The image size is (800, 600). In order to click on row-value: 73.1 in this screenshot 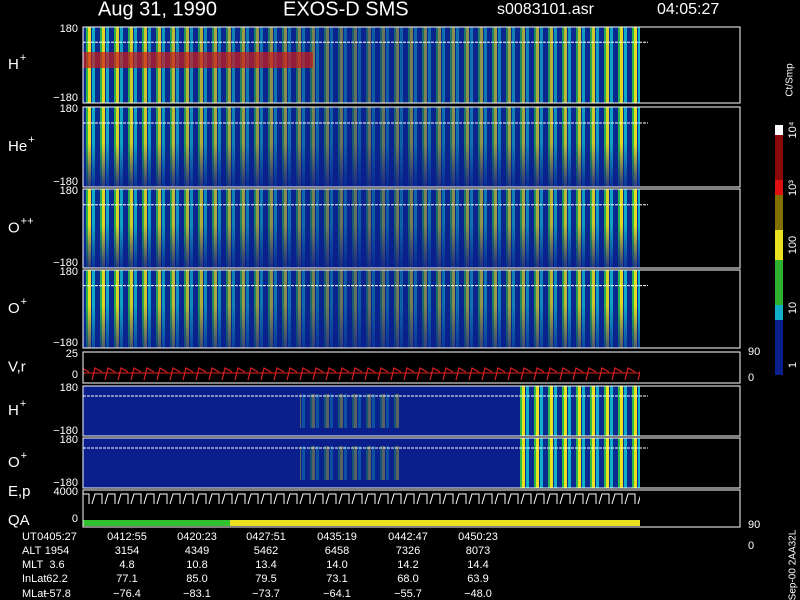, I will do `click(336, 579)`.